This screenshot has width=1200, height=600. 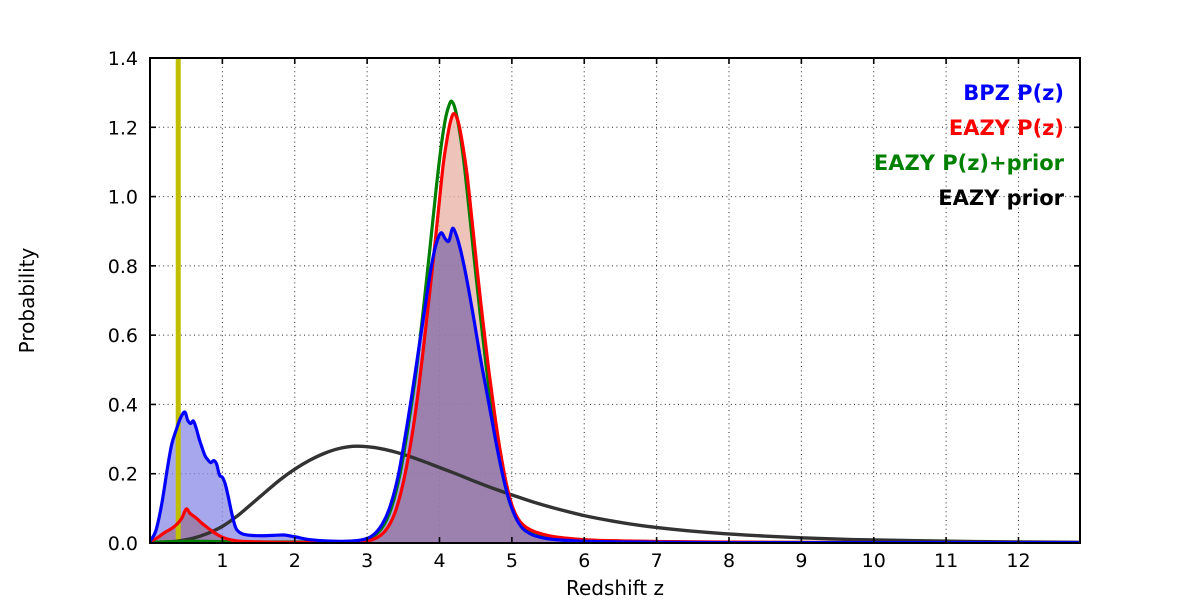 I want to click on x-tick-label: 4, so click(x=439, y=561).